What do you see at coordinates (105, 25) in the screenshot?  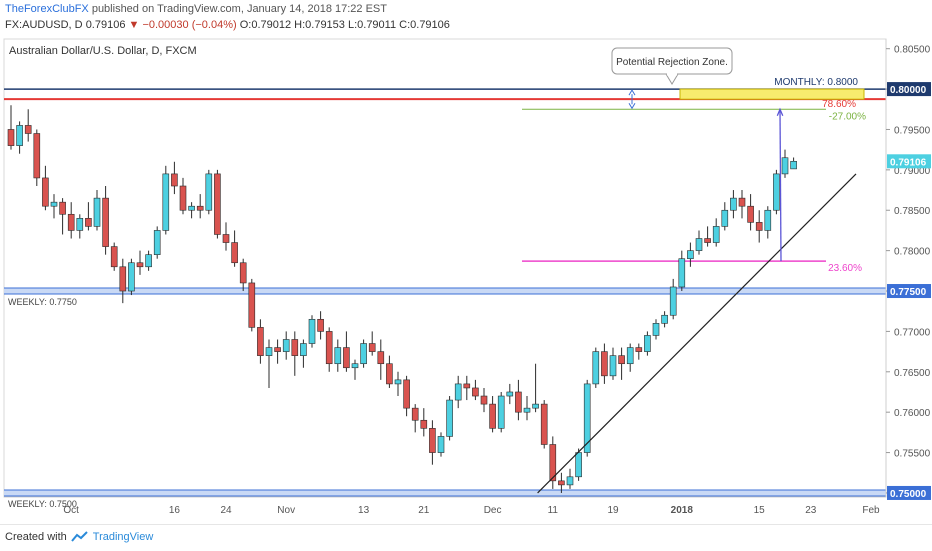 I see `last-price: 0.79106` at bounding box center [105, 25].